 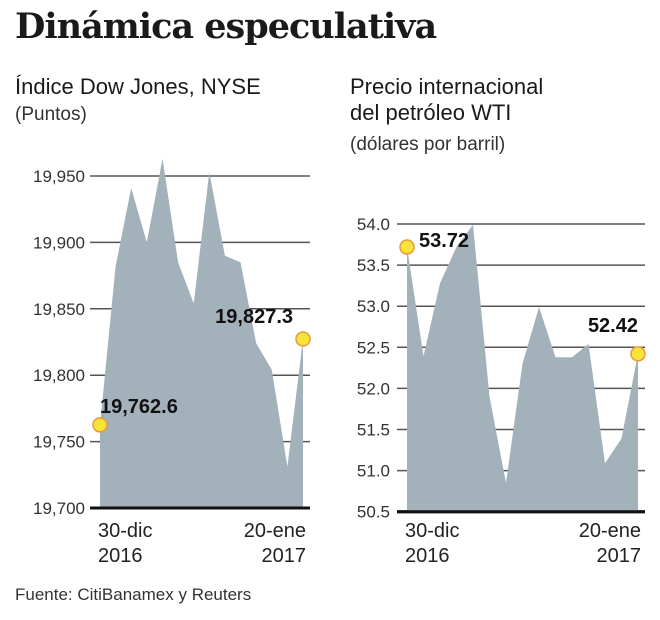 I want to click on dow-y-tick-label: 19,900, so click(x=59, y=242).